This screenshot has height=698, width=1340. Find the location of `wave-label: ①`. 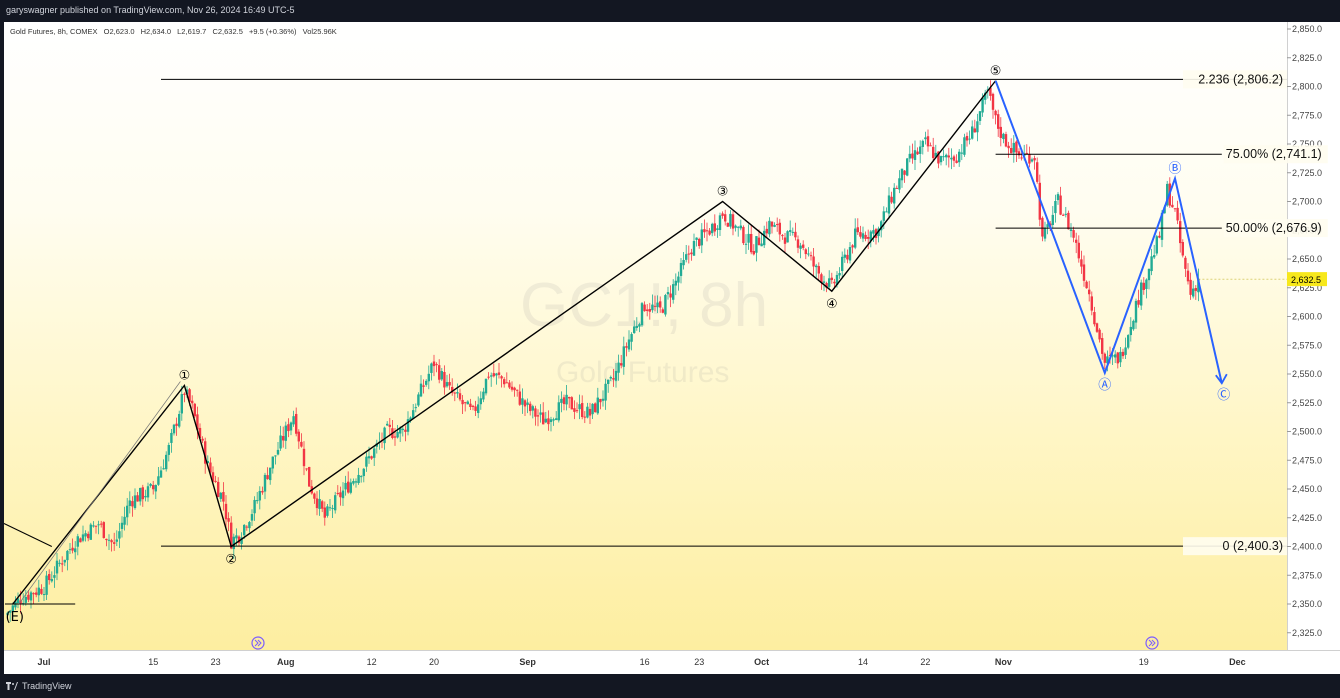

wave-label: ① is located at coordinates (185, 376).